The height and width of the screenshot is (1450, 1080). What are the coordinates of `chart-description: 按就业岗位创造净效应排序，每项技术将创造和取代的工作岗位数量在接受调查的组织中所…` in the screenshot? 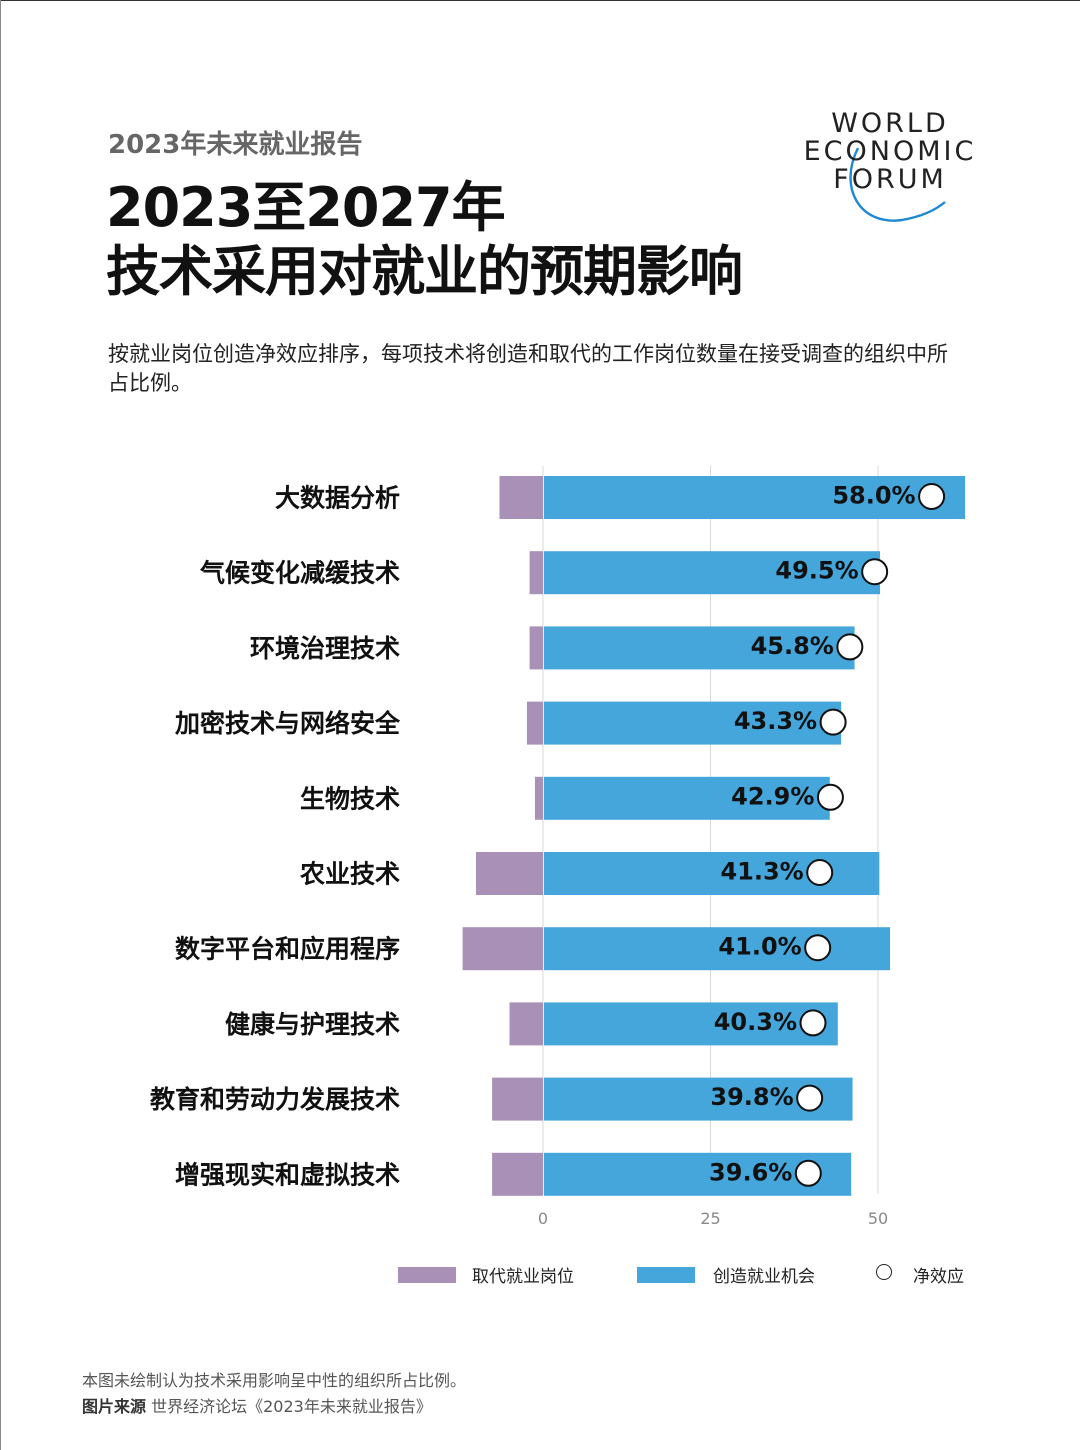 It's located at (528, 368).